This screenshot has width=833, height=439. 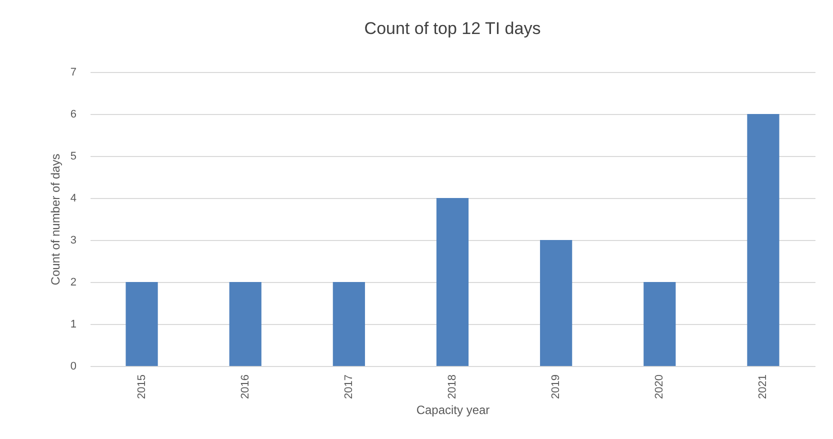 What do you see at coordinates (452, 386) in the screenshot?
I see `x-tick-label: 2018` at bounding box center [452, 386].